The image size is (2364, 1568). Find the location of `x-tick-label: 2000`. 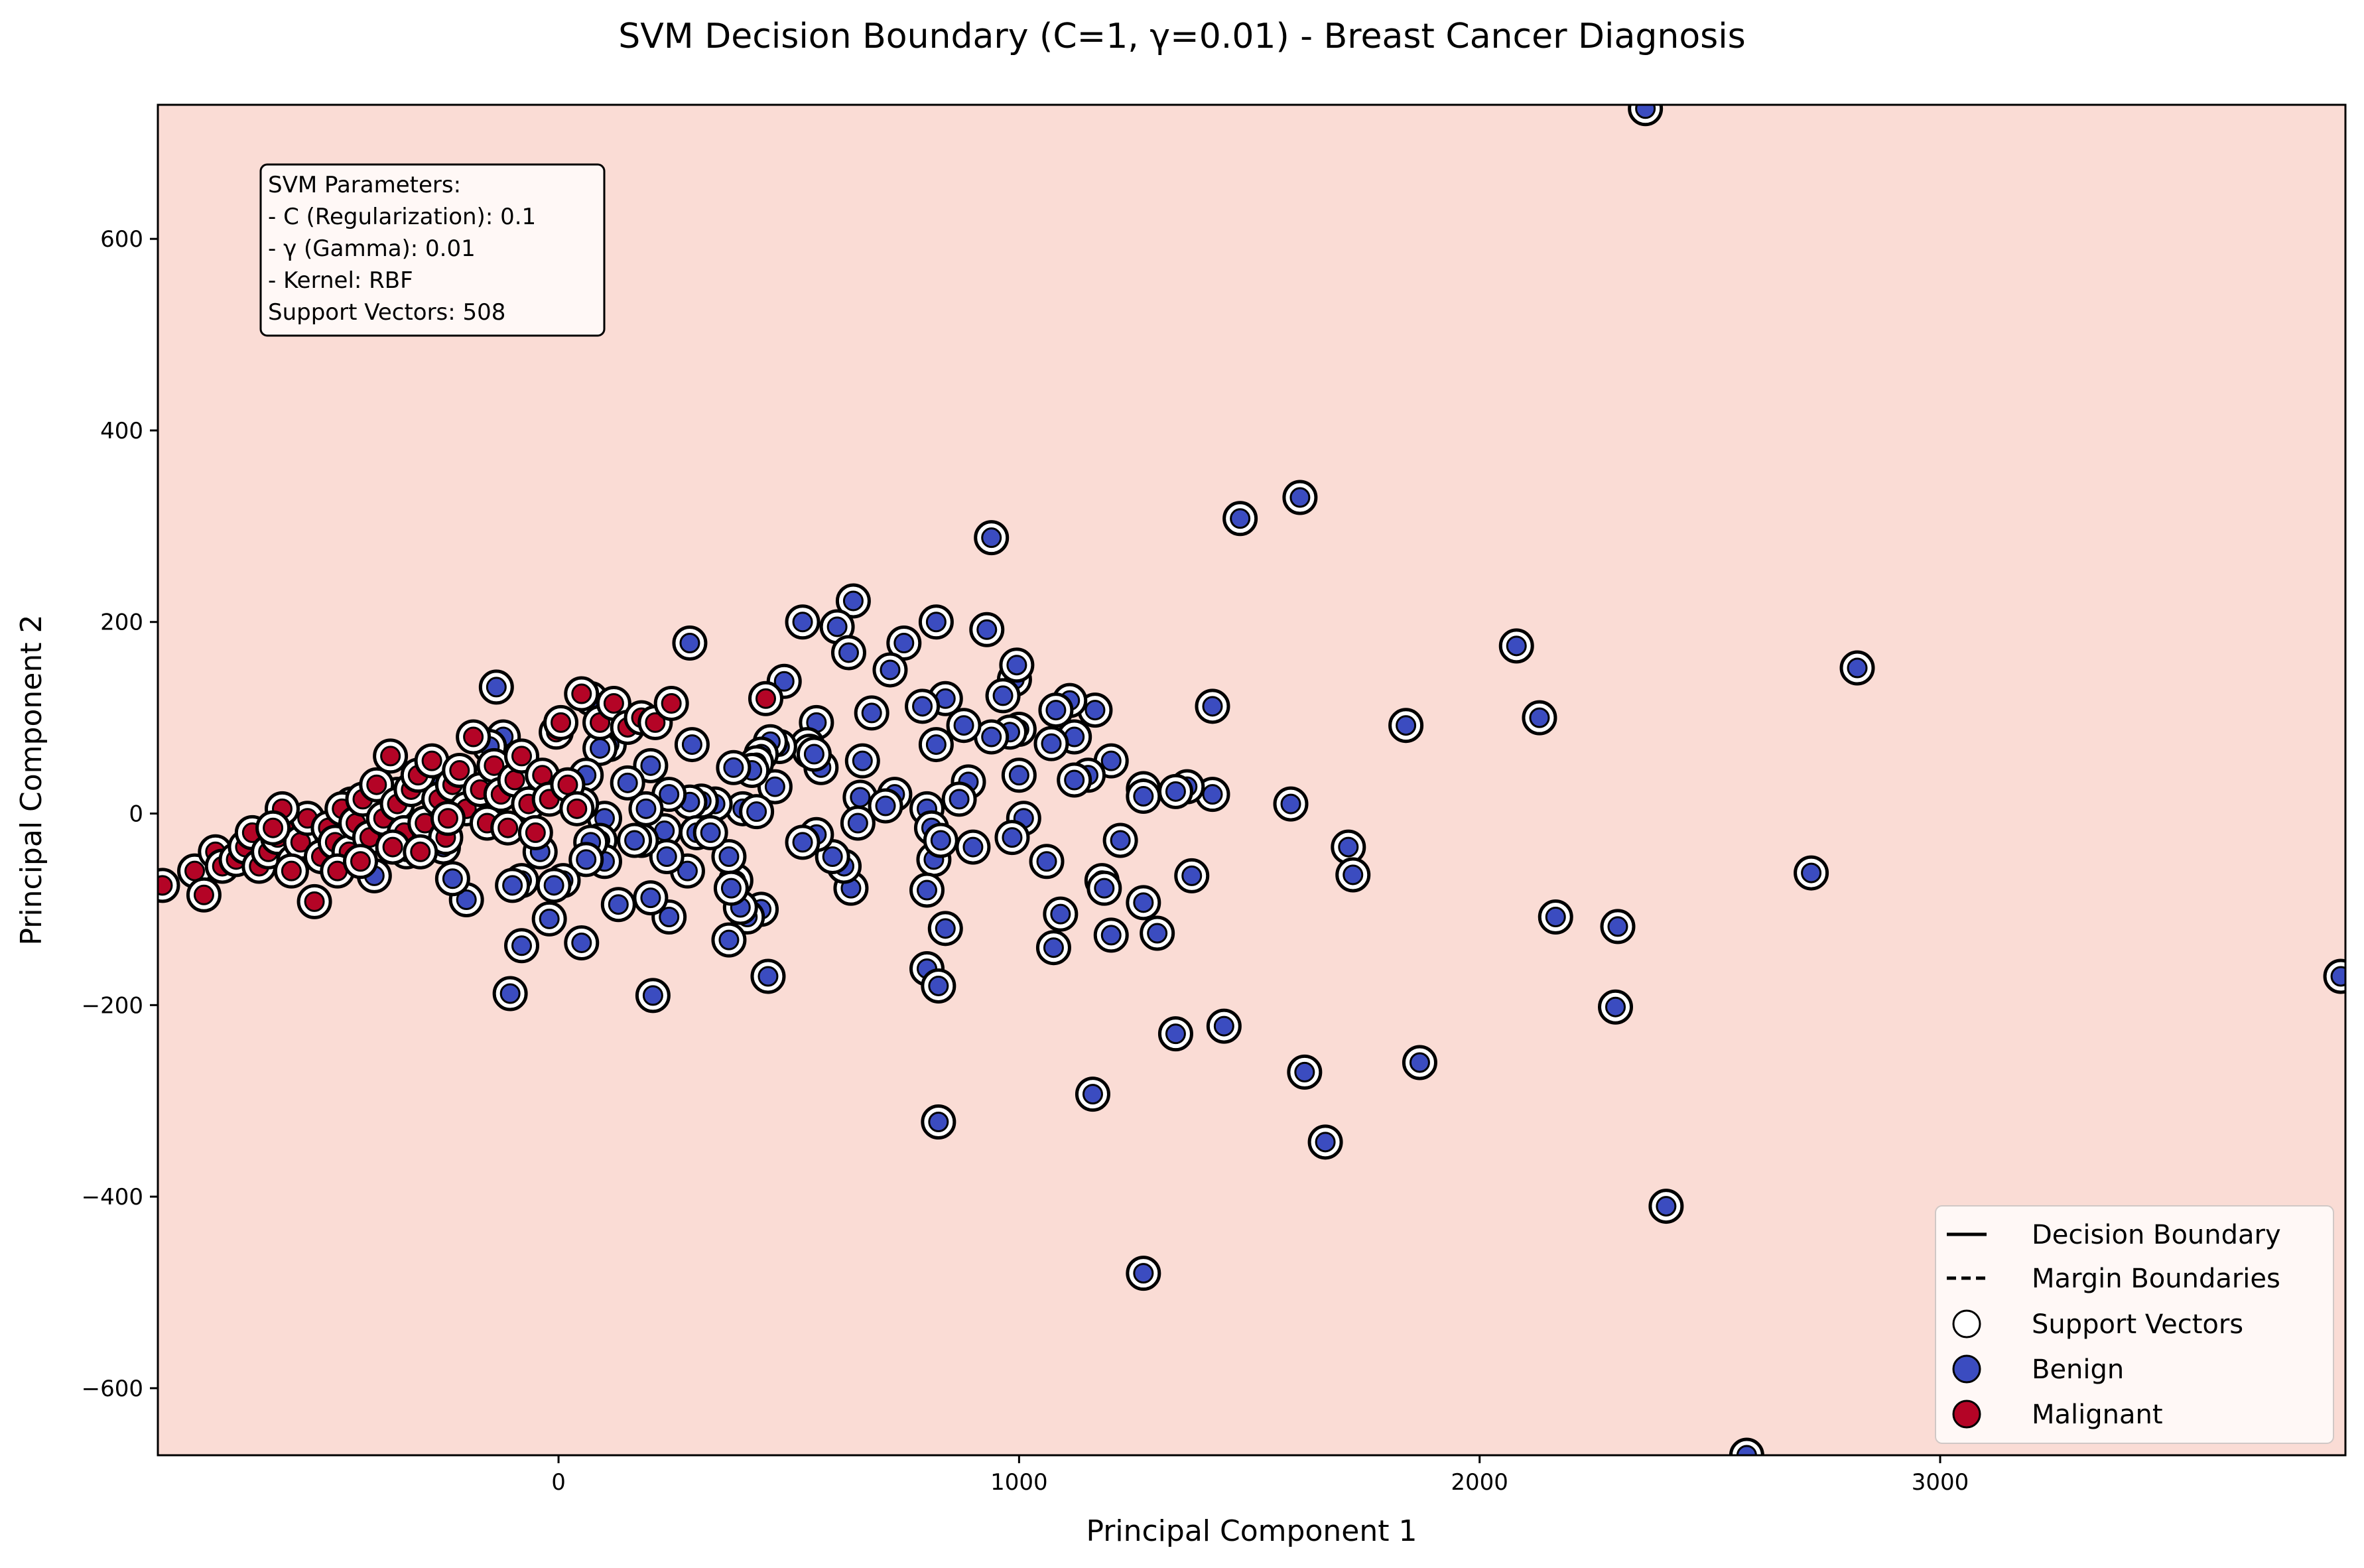

x-tick-label: 2000 is located at coordinates (1479, 1482).